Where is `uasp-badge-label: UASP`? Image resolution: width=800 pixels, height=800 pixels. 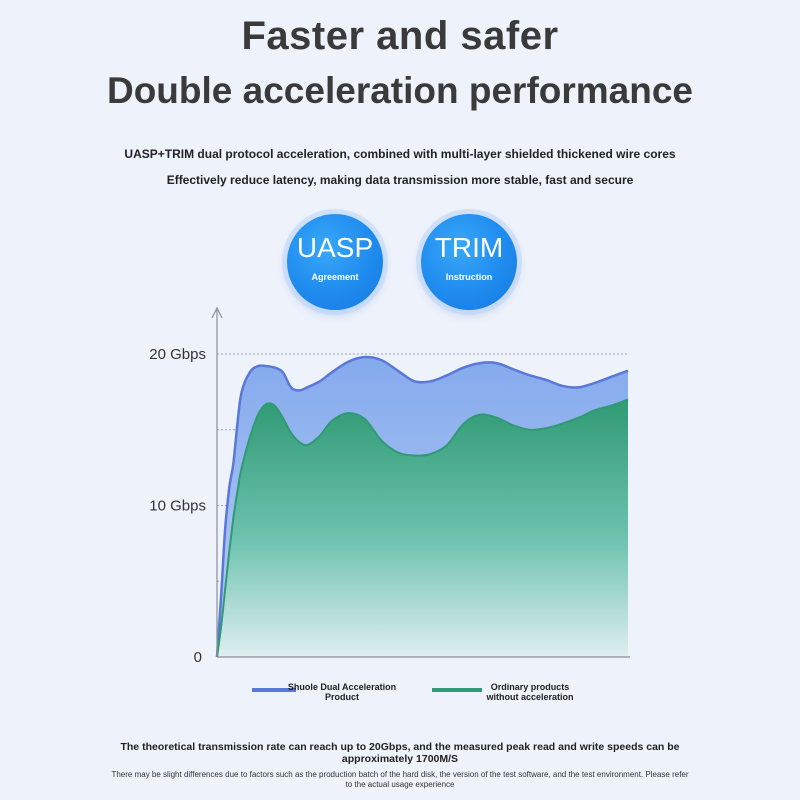 uasp-badge-label: UASP is located at coordinates (335, 247).